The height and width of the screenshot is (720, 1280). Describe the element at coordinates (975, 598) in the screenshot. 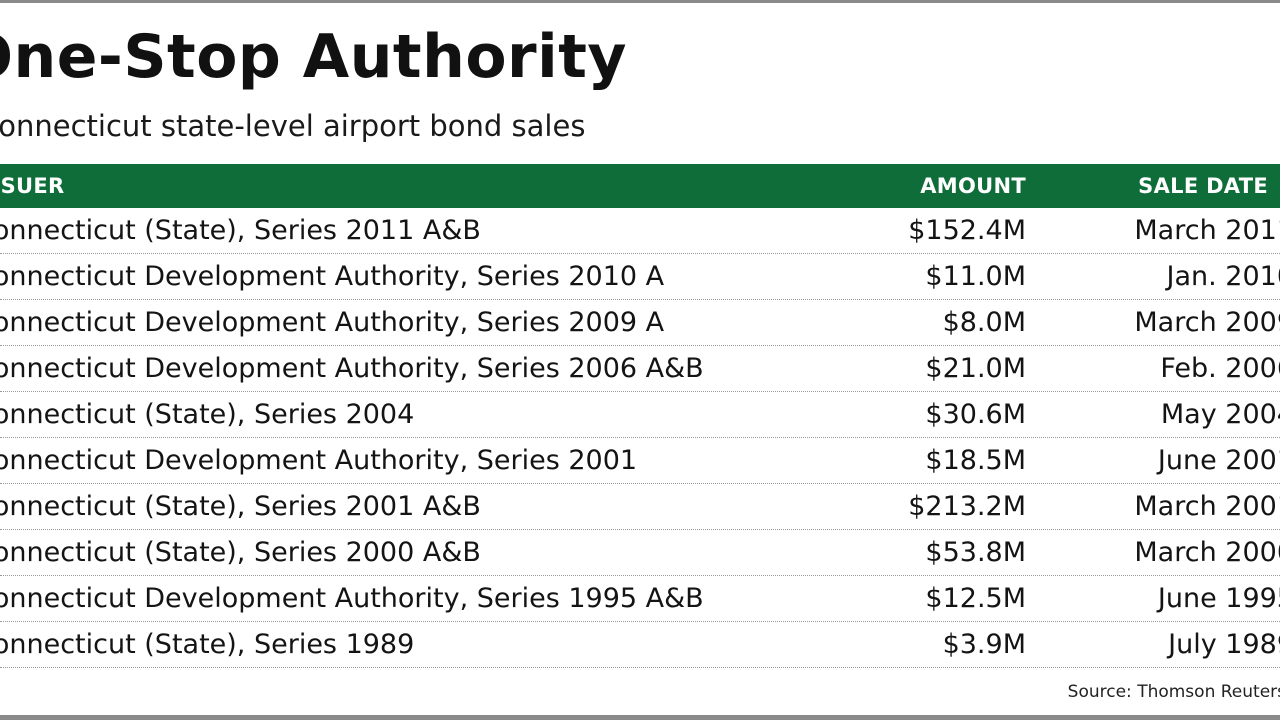

I see `amount-cell: $12.5M` at that location.